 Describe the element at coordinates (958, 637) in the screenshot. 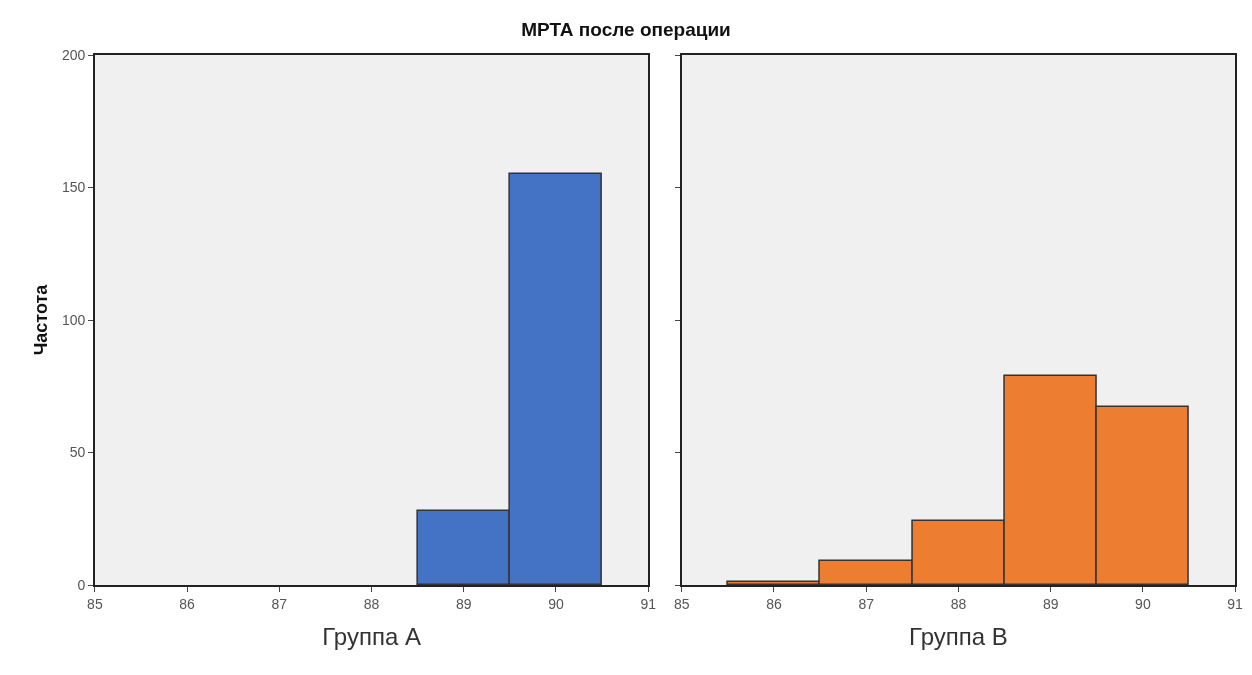

I see `x-axis-title: Группа В` at that location.